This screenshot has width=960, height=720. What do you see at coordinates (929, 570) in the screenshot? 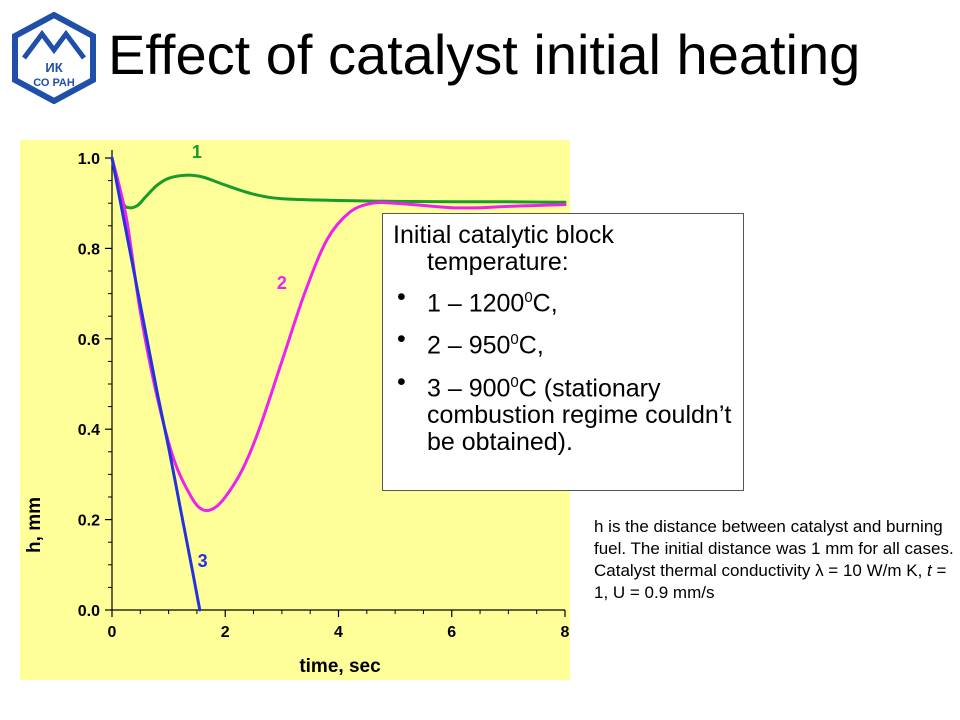
I see `note-line2-var: t` at bounding box center [929, 570].